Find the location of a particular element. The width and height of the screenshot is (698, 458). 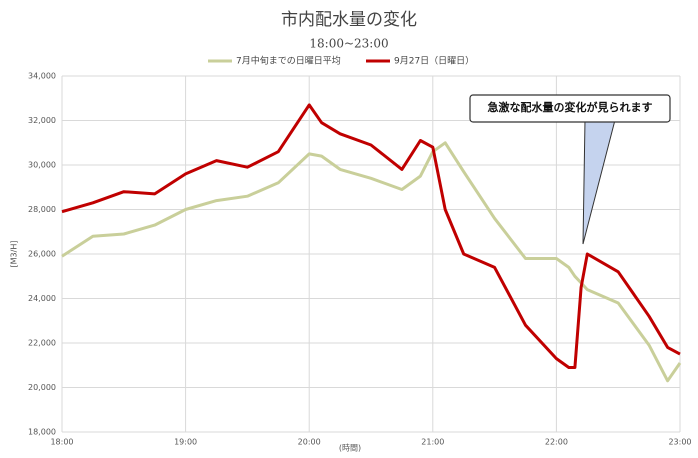

x-tick-label: 23:00 is located at coordinates (679, 442).